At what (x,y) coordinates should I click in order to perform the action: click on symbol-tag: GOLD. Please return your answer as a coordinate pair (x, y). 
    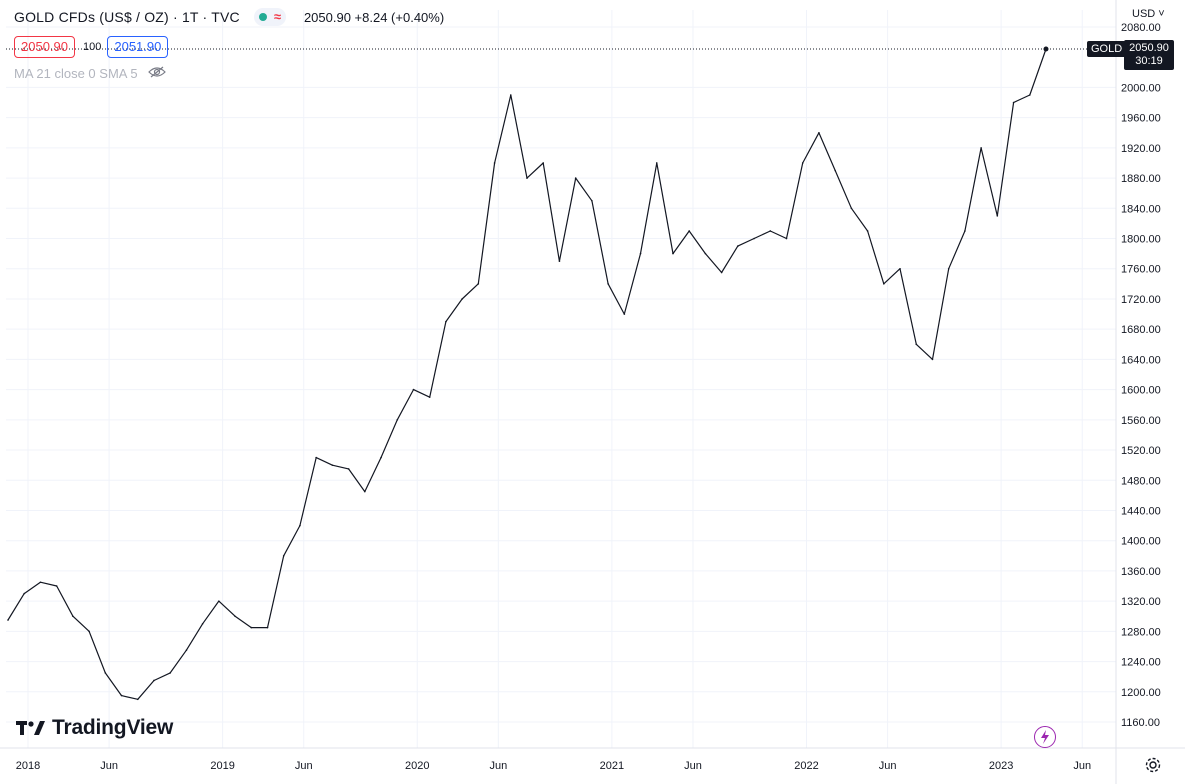
    Looking at the image, I should click on (1107, 49).